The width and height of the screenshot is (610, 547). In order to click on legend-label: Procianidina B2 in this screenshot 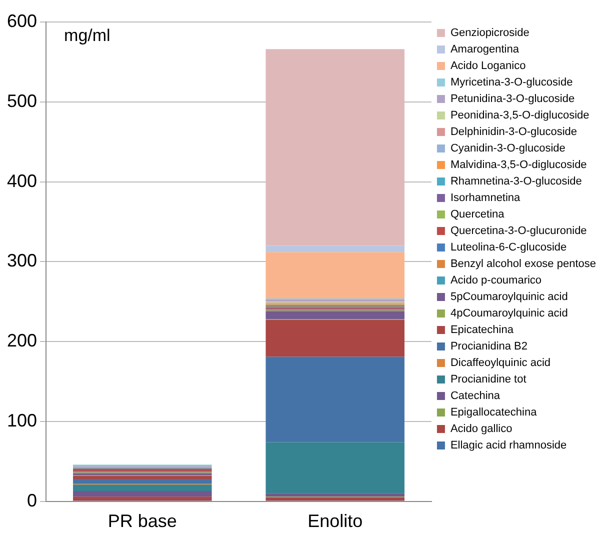, I will do `click(489, 346)`.